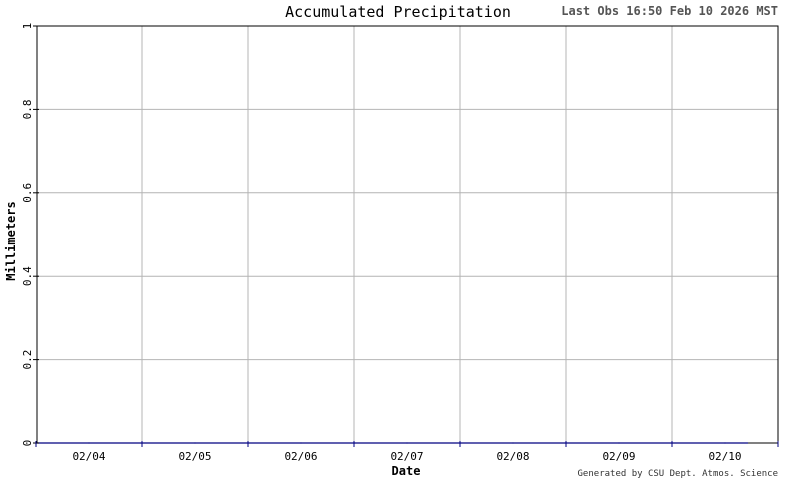  Describe the element at coordinates (406, 471) in the screenshot. I see `x-axis-label: Date` at that location.